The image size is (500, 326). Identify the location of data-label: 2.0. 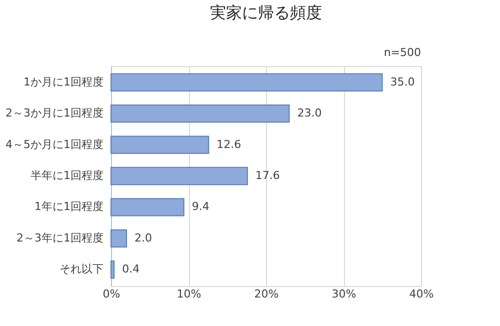
(143, 237).